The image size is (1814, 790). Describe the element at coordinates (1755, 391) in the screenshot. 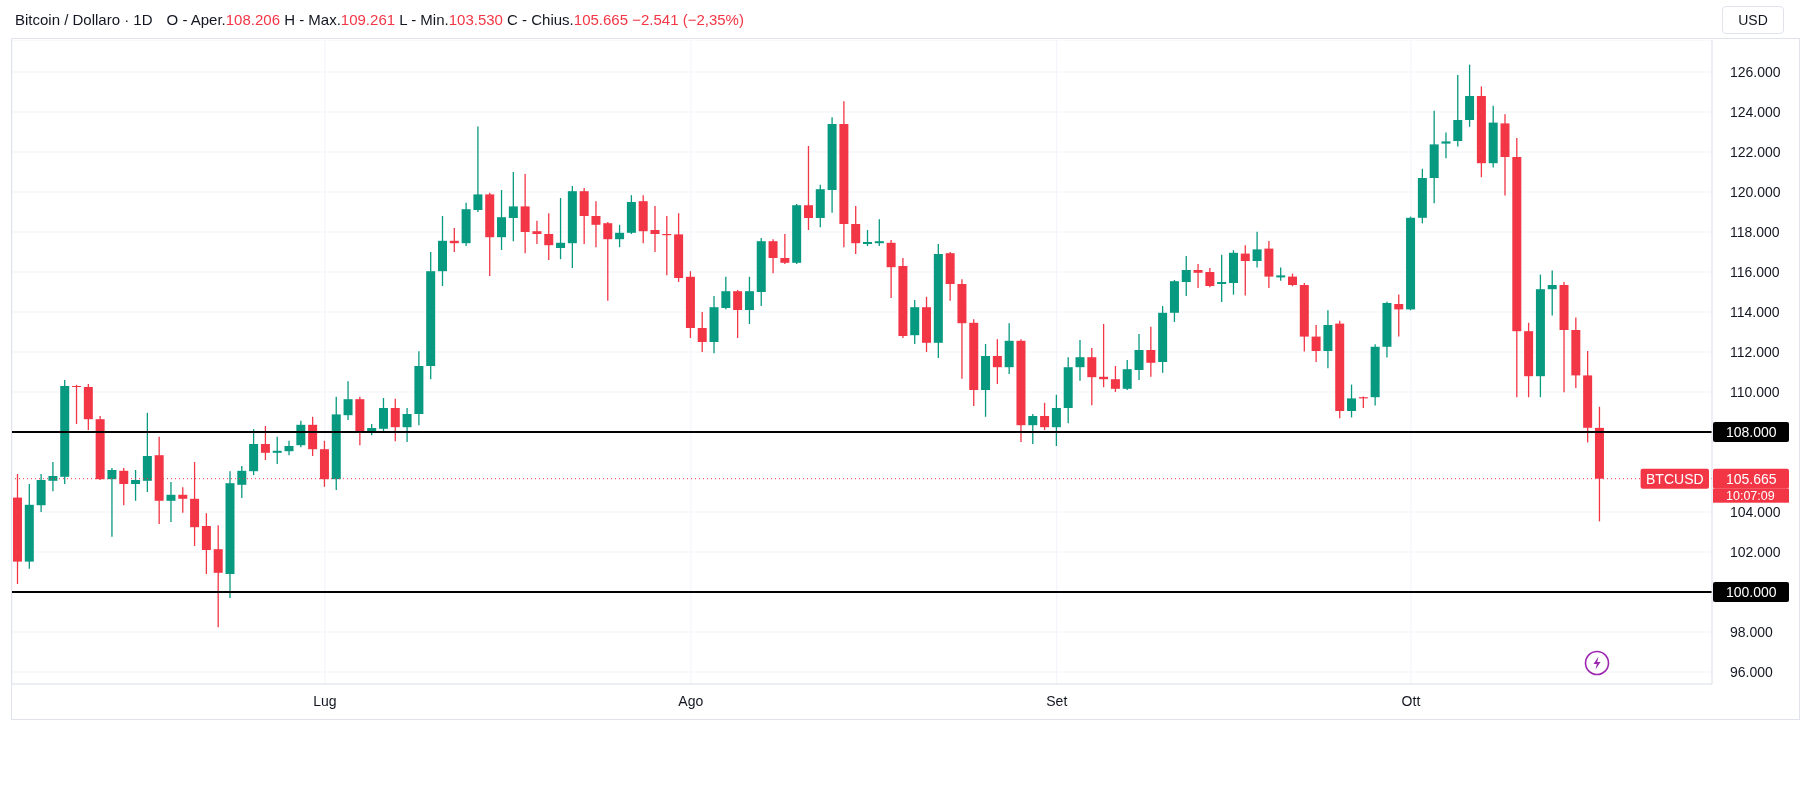

I see `y-tick-label: 110.000` at that location.